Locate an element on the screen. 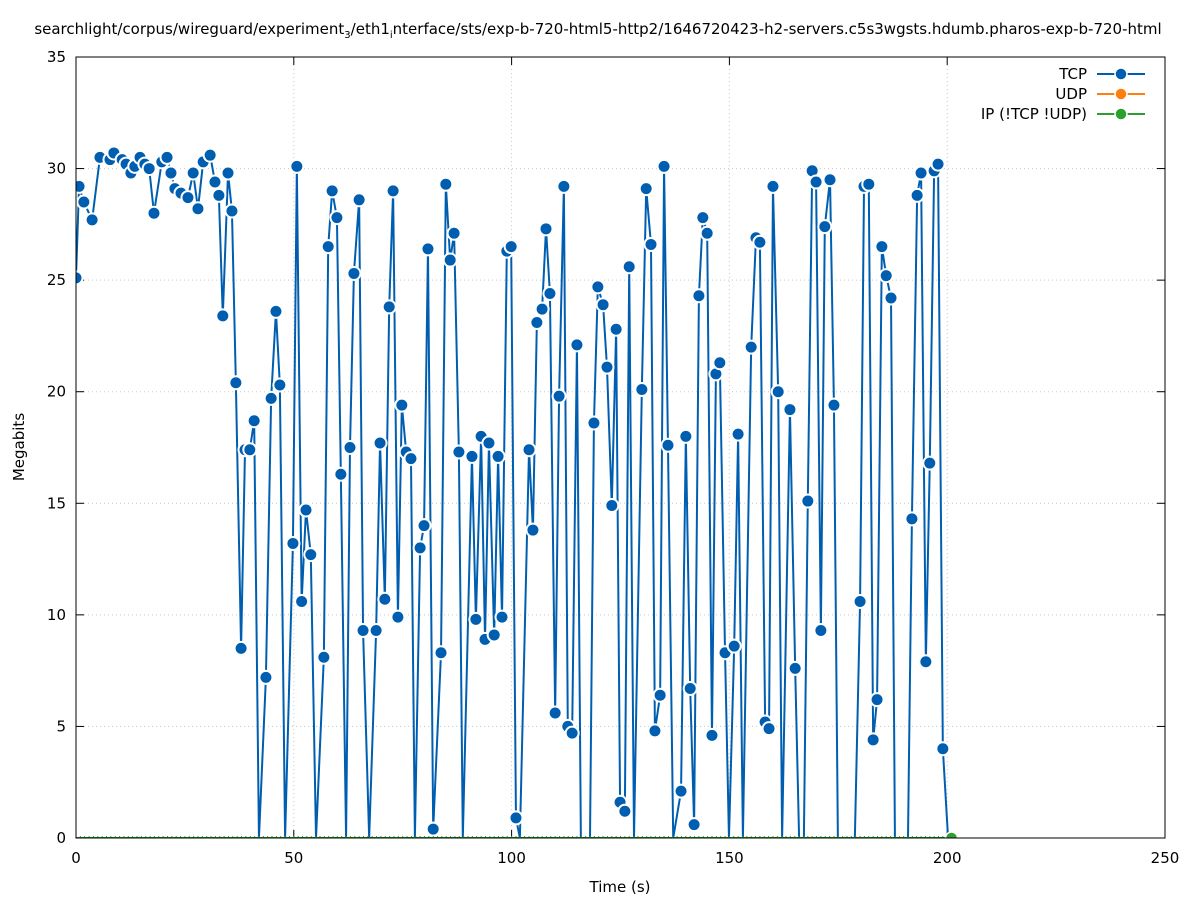  legend-label: TCP is located at coordinates (1072, 74).